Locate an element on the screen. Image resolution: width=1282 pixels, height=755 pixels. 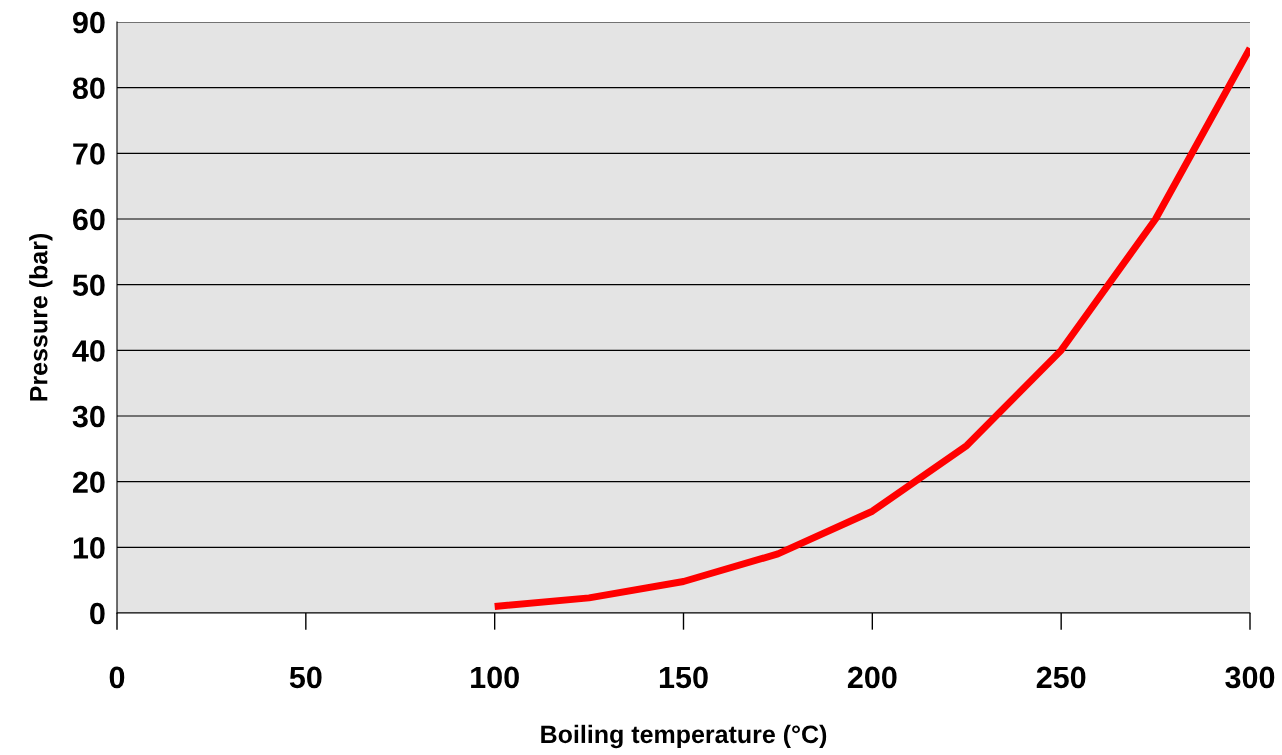
y-axis-title: Pressure (bar) is located at coordinates (41, 317).